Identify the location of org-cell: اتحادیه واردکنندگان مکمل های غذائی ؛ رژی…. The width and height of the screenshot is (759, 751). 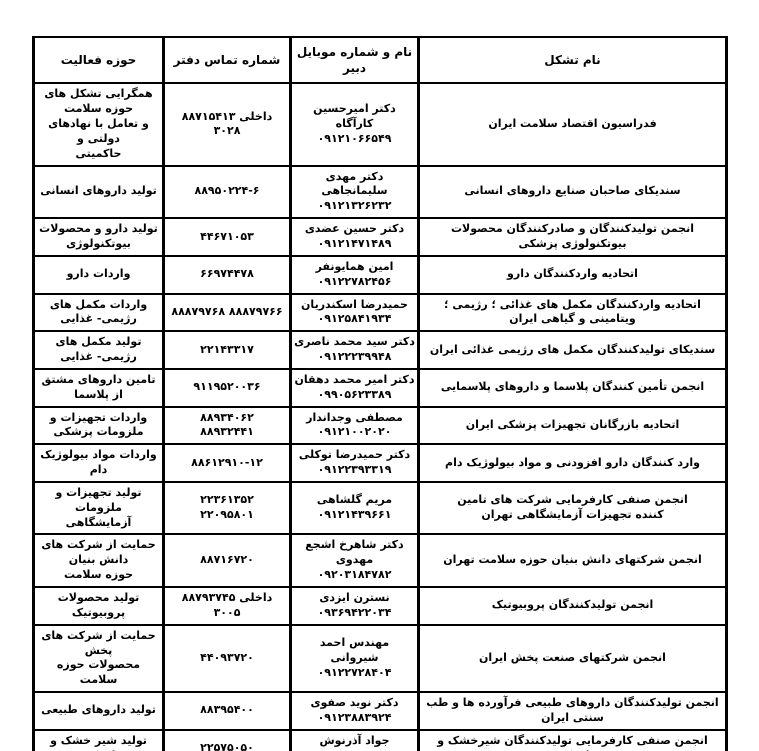
(572, 312).